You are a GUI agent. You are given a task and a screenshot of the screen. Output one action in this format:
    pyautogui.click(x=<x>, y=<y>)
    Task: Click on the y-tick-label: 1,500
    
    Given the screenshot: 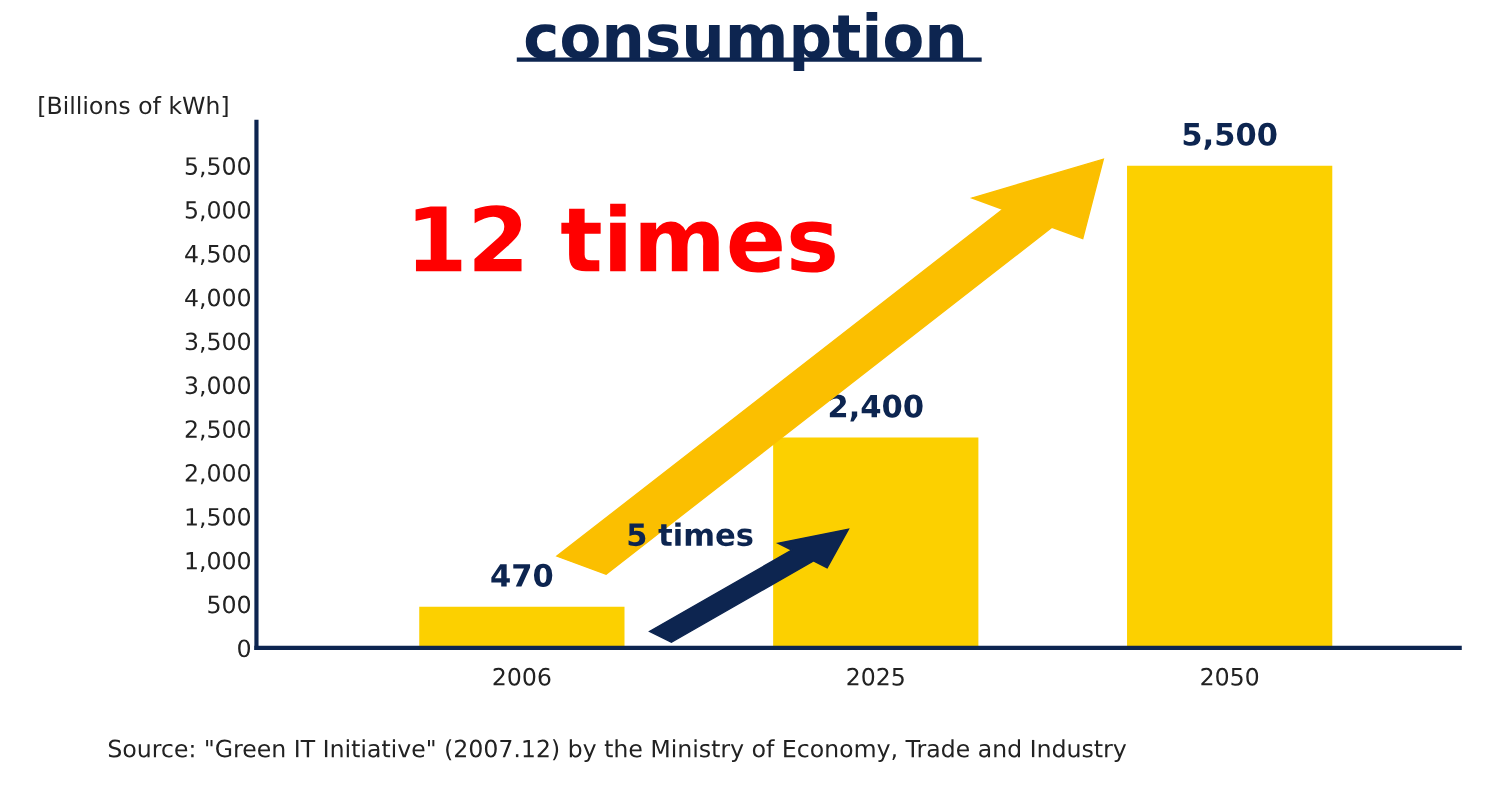 What is the action you would take?
    pyautogui.click(x=218, y=518)
    